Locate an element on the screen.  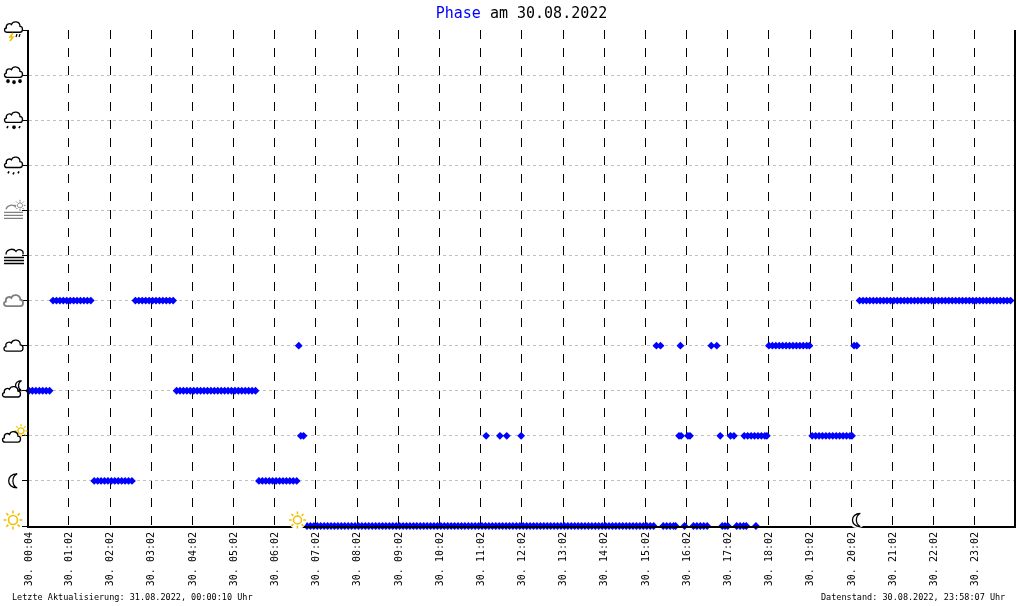
x-tick-label: 30. 11:02 is located at coordinates (480, 559).